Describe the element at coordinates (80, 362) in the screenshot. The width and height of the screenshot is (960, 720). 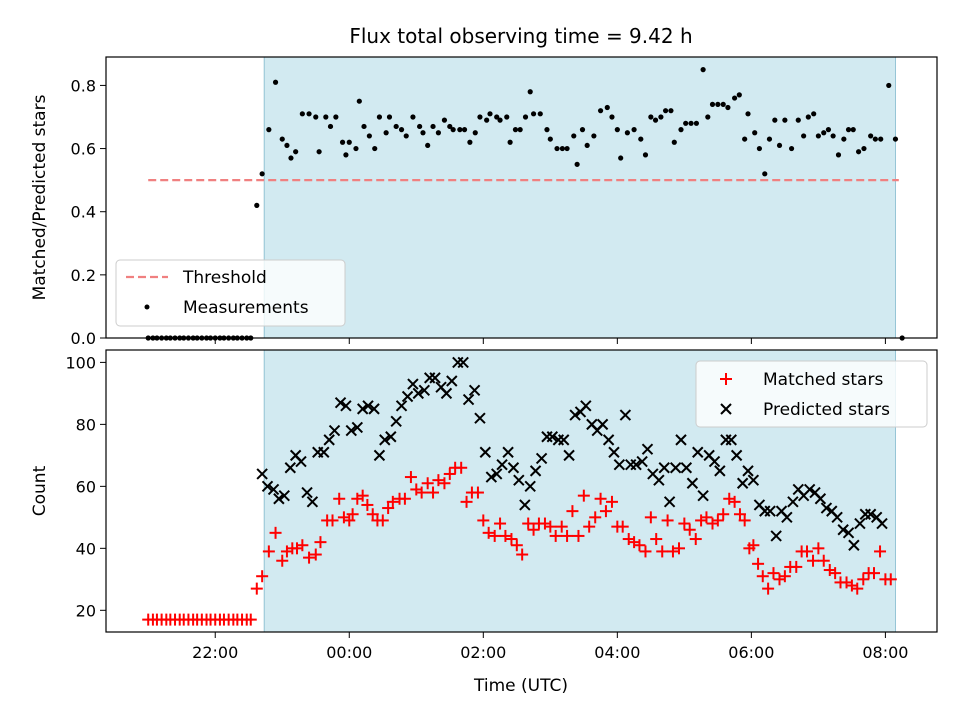
I see `y-tick-label: 100` at that location.